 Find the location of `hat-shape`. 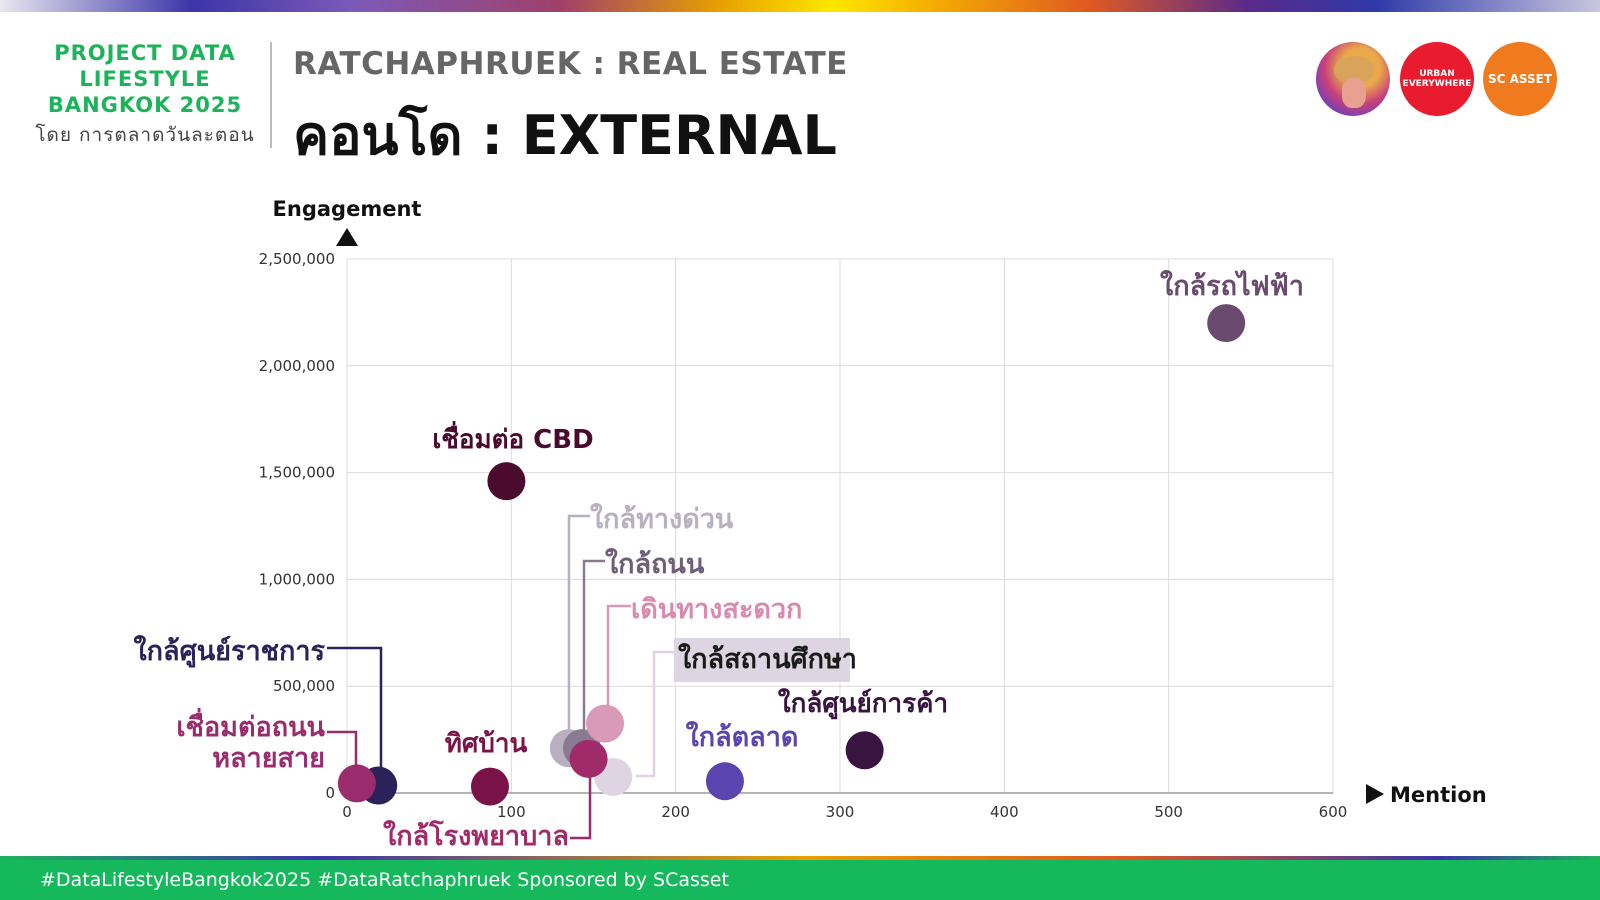

hat-shape is located at coordinates (1354, 69).